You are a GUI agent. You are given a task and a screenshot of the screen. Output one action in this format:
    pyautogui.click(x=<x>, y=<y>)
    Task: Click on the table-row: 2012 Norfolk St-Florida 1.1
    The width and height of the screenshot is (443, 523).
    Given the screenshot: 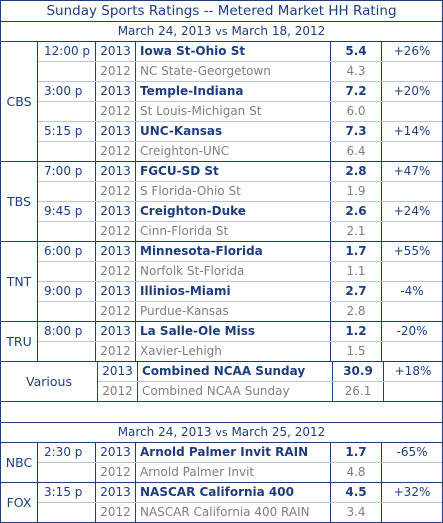 What is the action you would take?
    pyautogui.click(x=240, y=271)
    